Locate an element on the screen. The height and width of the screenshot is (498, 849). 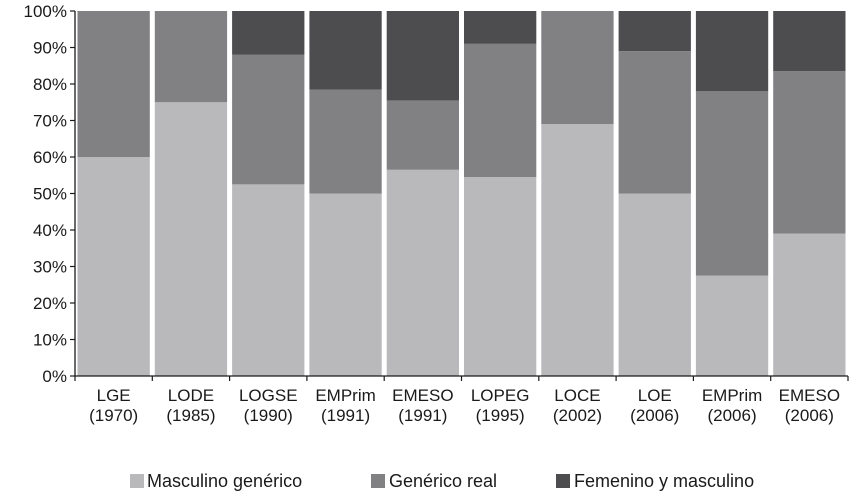
y-tick-label: 70% is located at coordinates (50, 121).